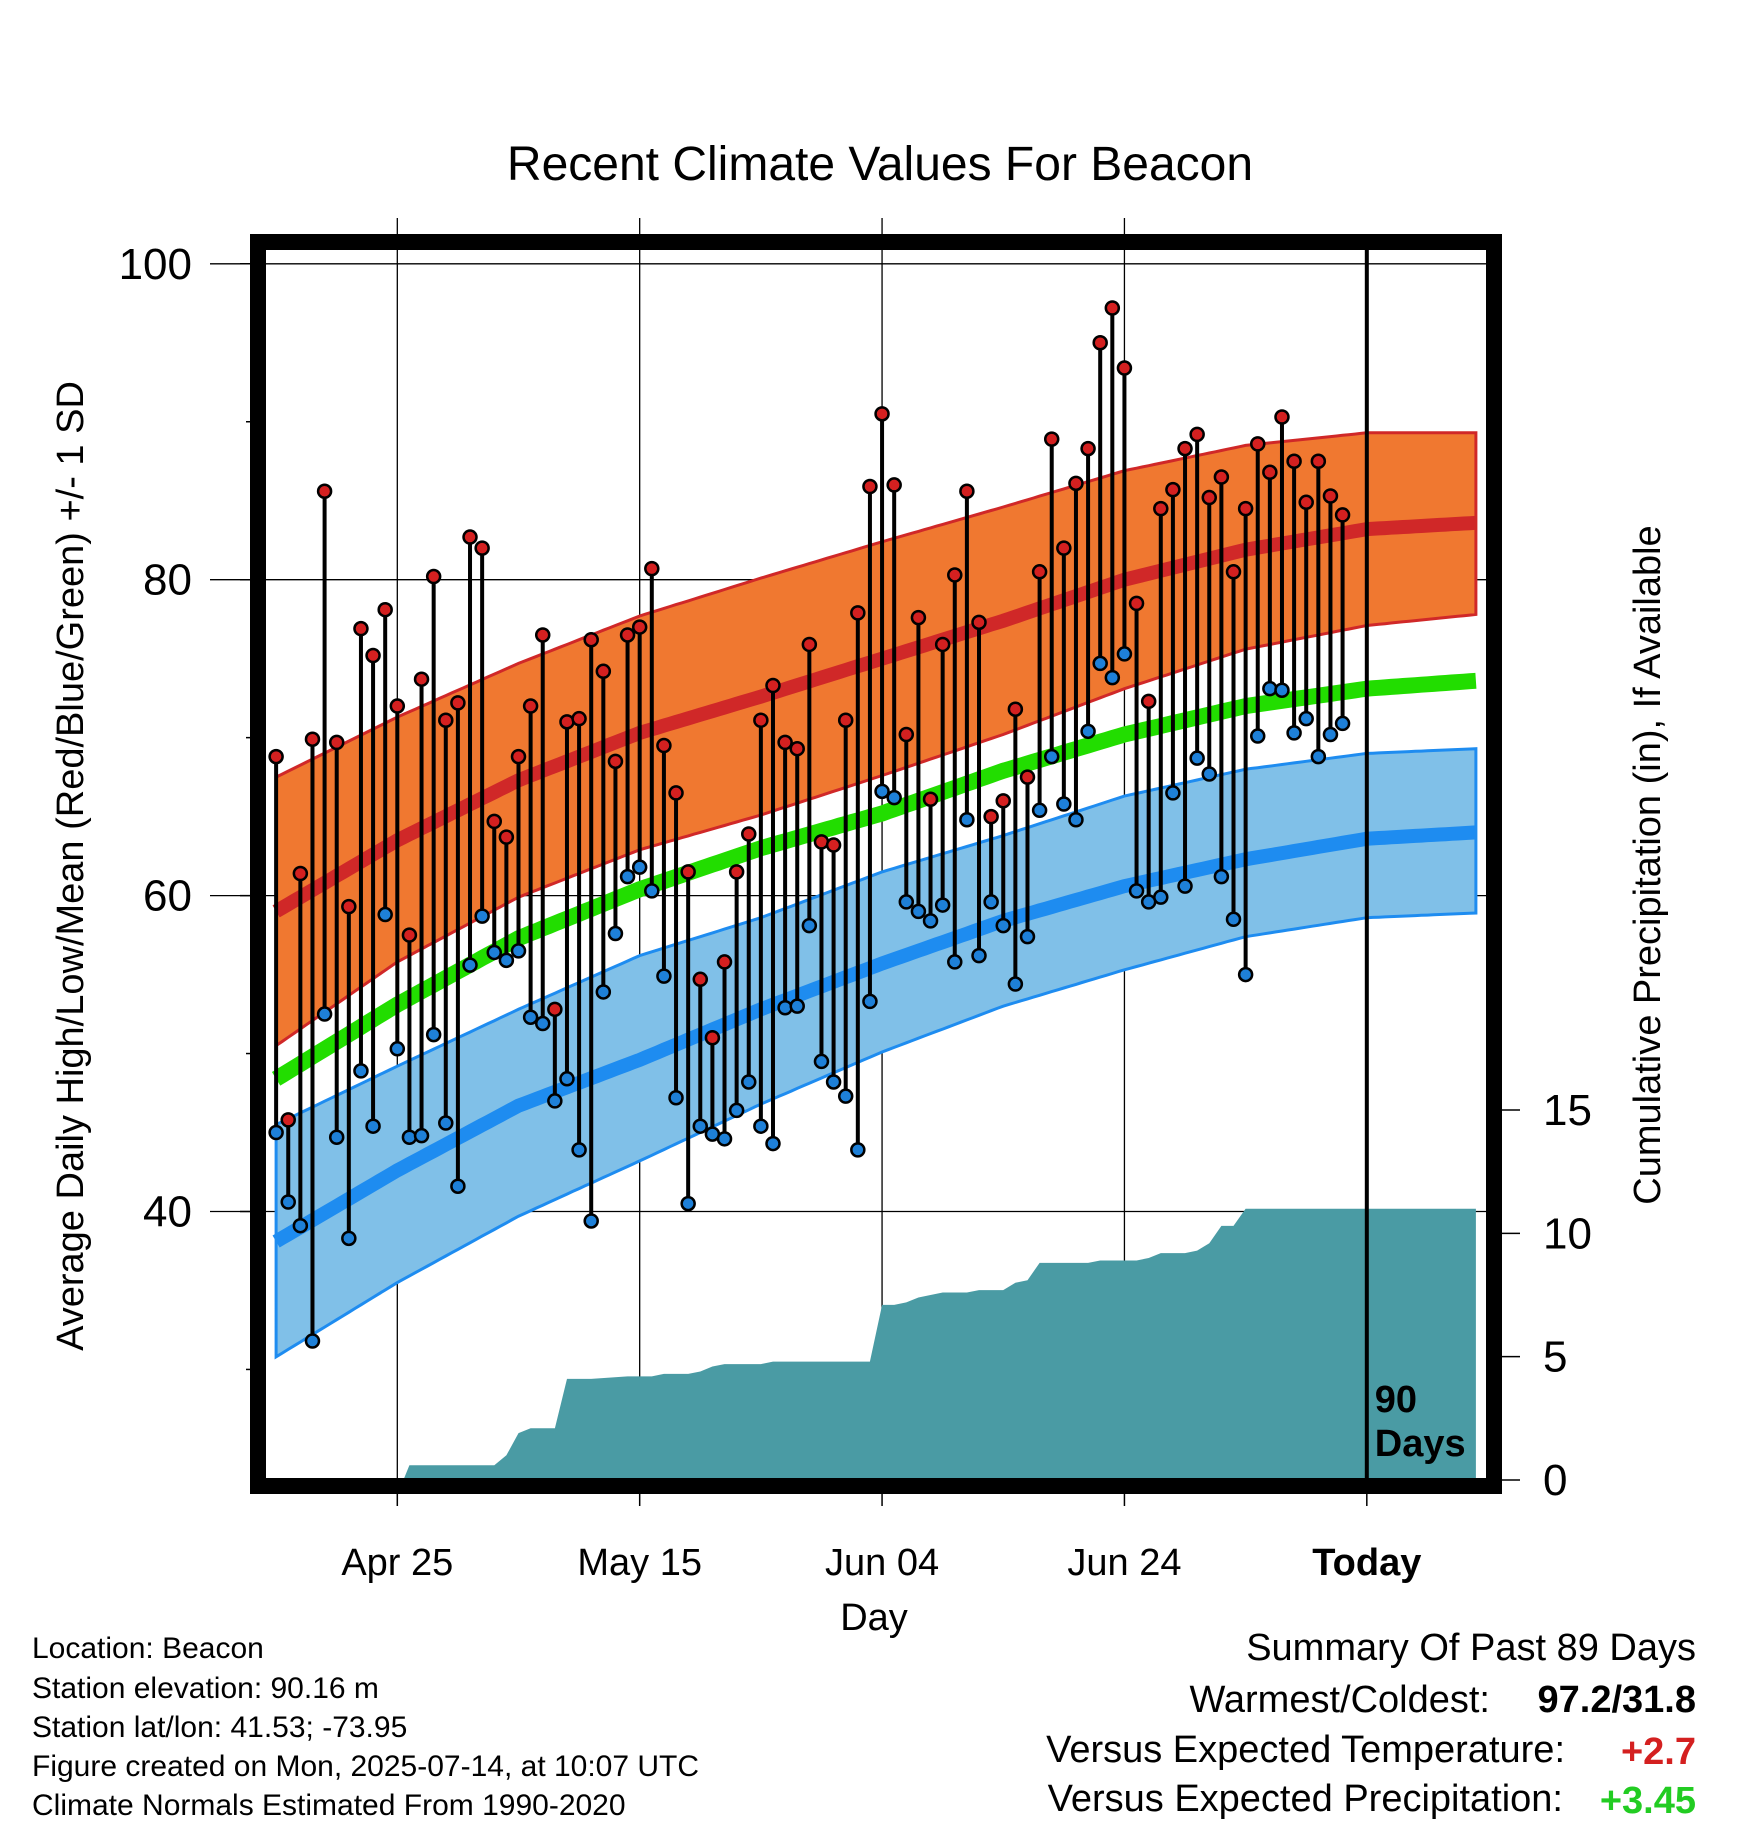 This screenshot has width=1748, height=1828. Describe the element at coordinates (1339, 1700) in the screenshot. I see `warm-cold-label: Warmest/Coldest:` at that location.